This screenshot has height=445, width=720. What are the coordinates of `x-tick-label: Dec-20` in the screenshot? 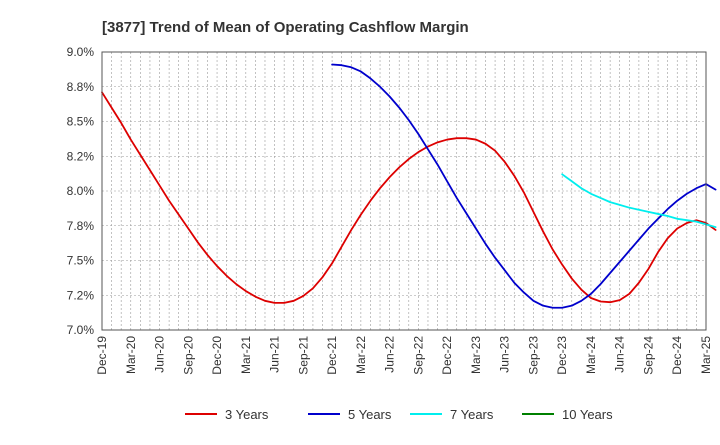 It's located at (217, 355).